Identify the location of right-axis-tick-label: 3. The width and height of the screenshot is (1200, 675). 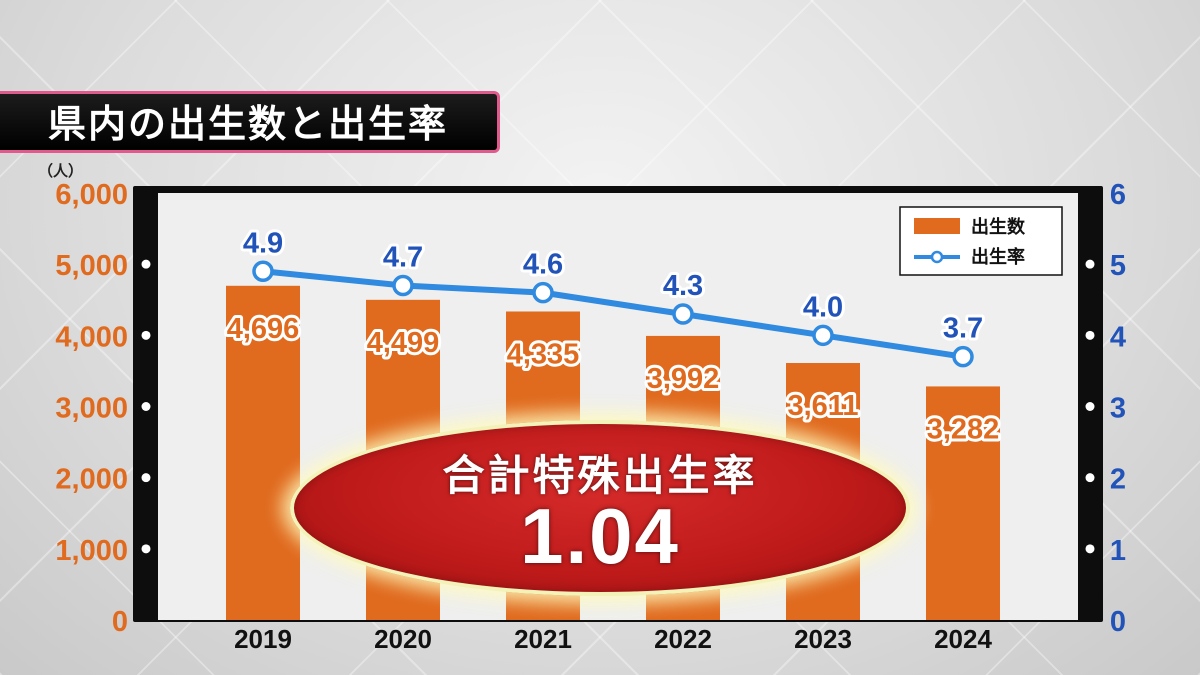
(1118, 409).